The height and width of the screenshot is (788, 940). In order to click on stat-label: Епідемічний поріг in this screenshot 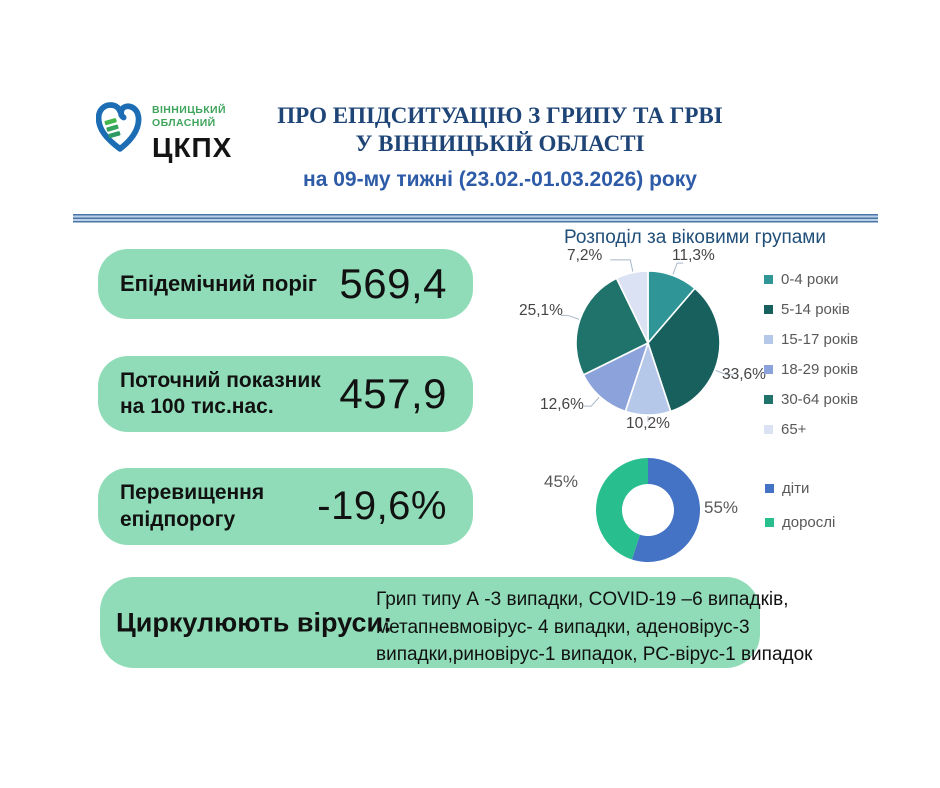, I will do `click(219, 284)`.